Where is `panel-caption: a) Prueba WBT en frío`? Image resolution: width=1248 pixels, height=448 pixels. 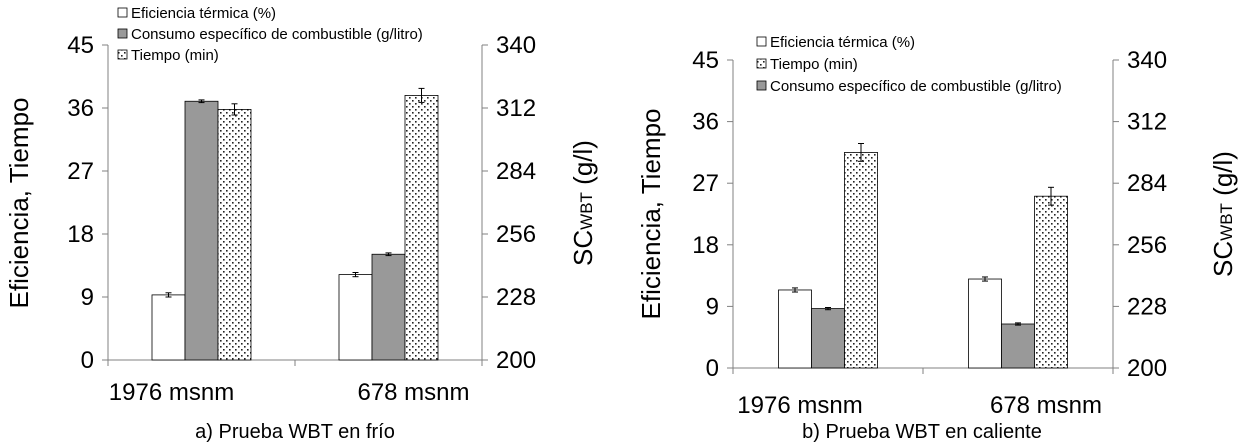 panel-caption: a) Prueba WBT en frío is located at coordinates (295, 432).